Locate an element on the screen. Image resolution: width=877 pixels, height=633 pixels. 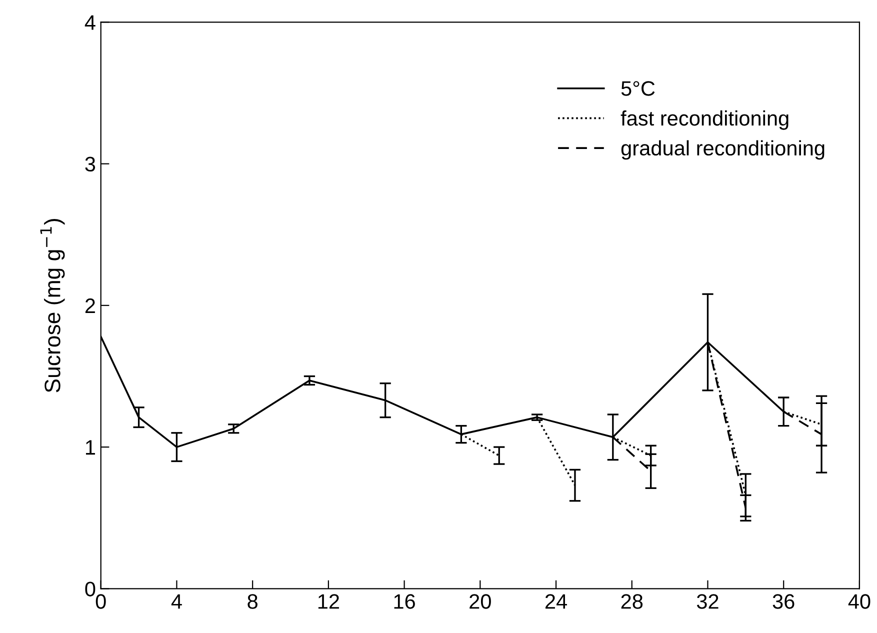
x-tick-label: 24 is located at coordinates (556, 601).